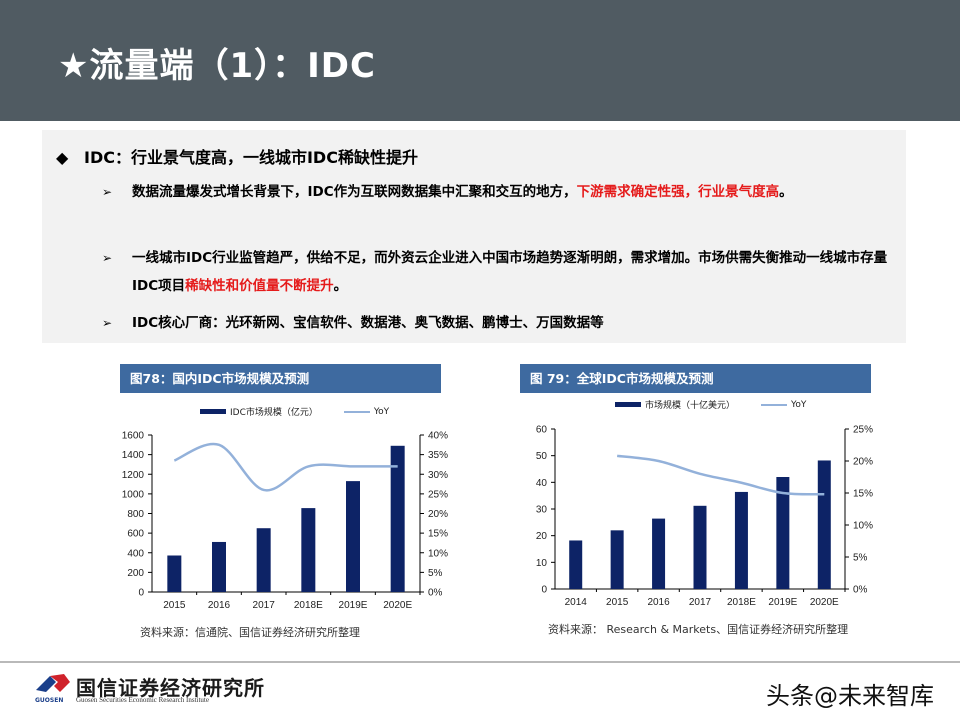 The width and height of the screenshot is (960, 720). I want to click on legend-bar-label: IDC市场规模（亿元）, so click(274, 413).